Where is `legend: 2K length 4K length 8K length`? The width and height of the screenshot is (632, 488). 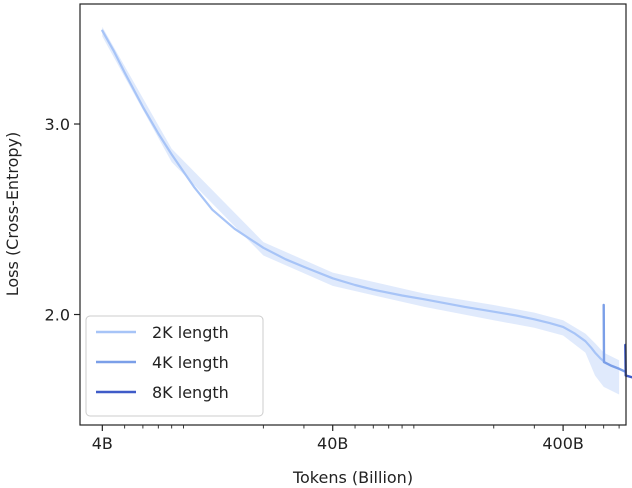 legend: 2K length 4K length 8K length is located at coordinates (174, 366).